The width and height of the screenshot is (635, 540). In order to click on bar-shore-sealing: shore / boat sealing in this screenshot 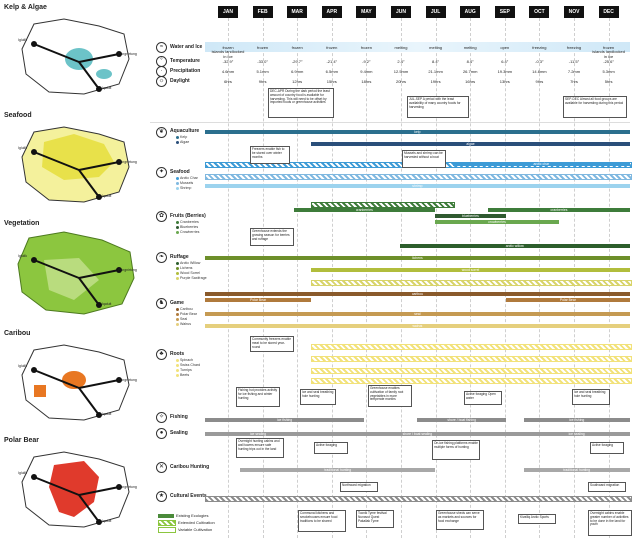, I will do `click(417, 434)`.